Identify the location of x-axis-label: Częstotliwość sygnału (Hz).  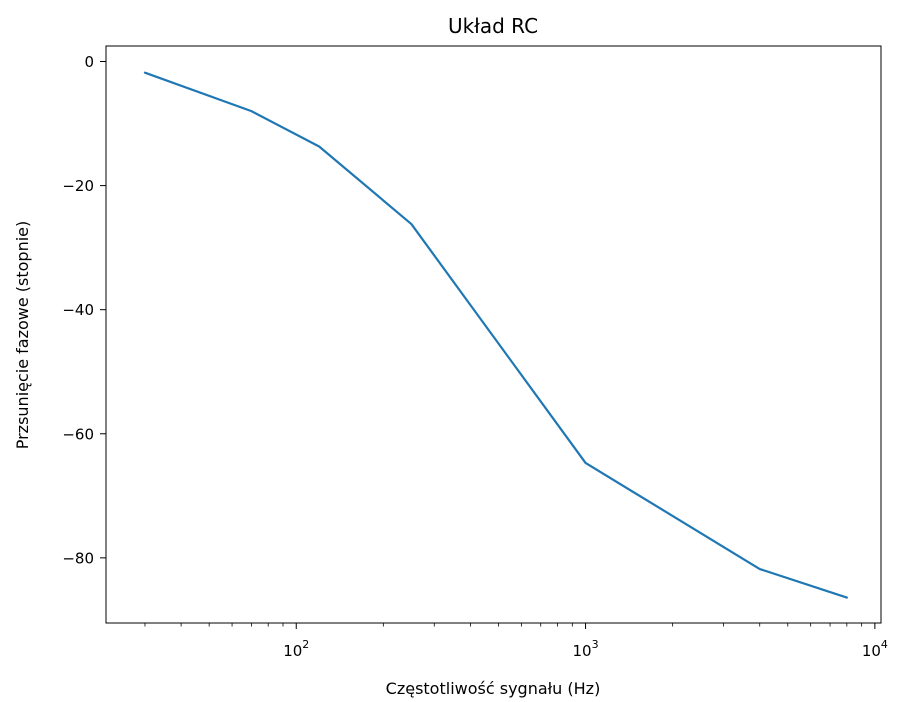
(493, 688).